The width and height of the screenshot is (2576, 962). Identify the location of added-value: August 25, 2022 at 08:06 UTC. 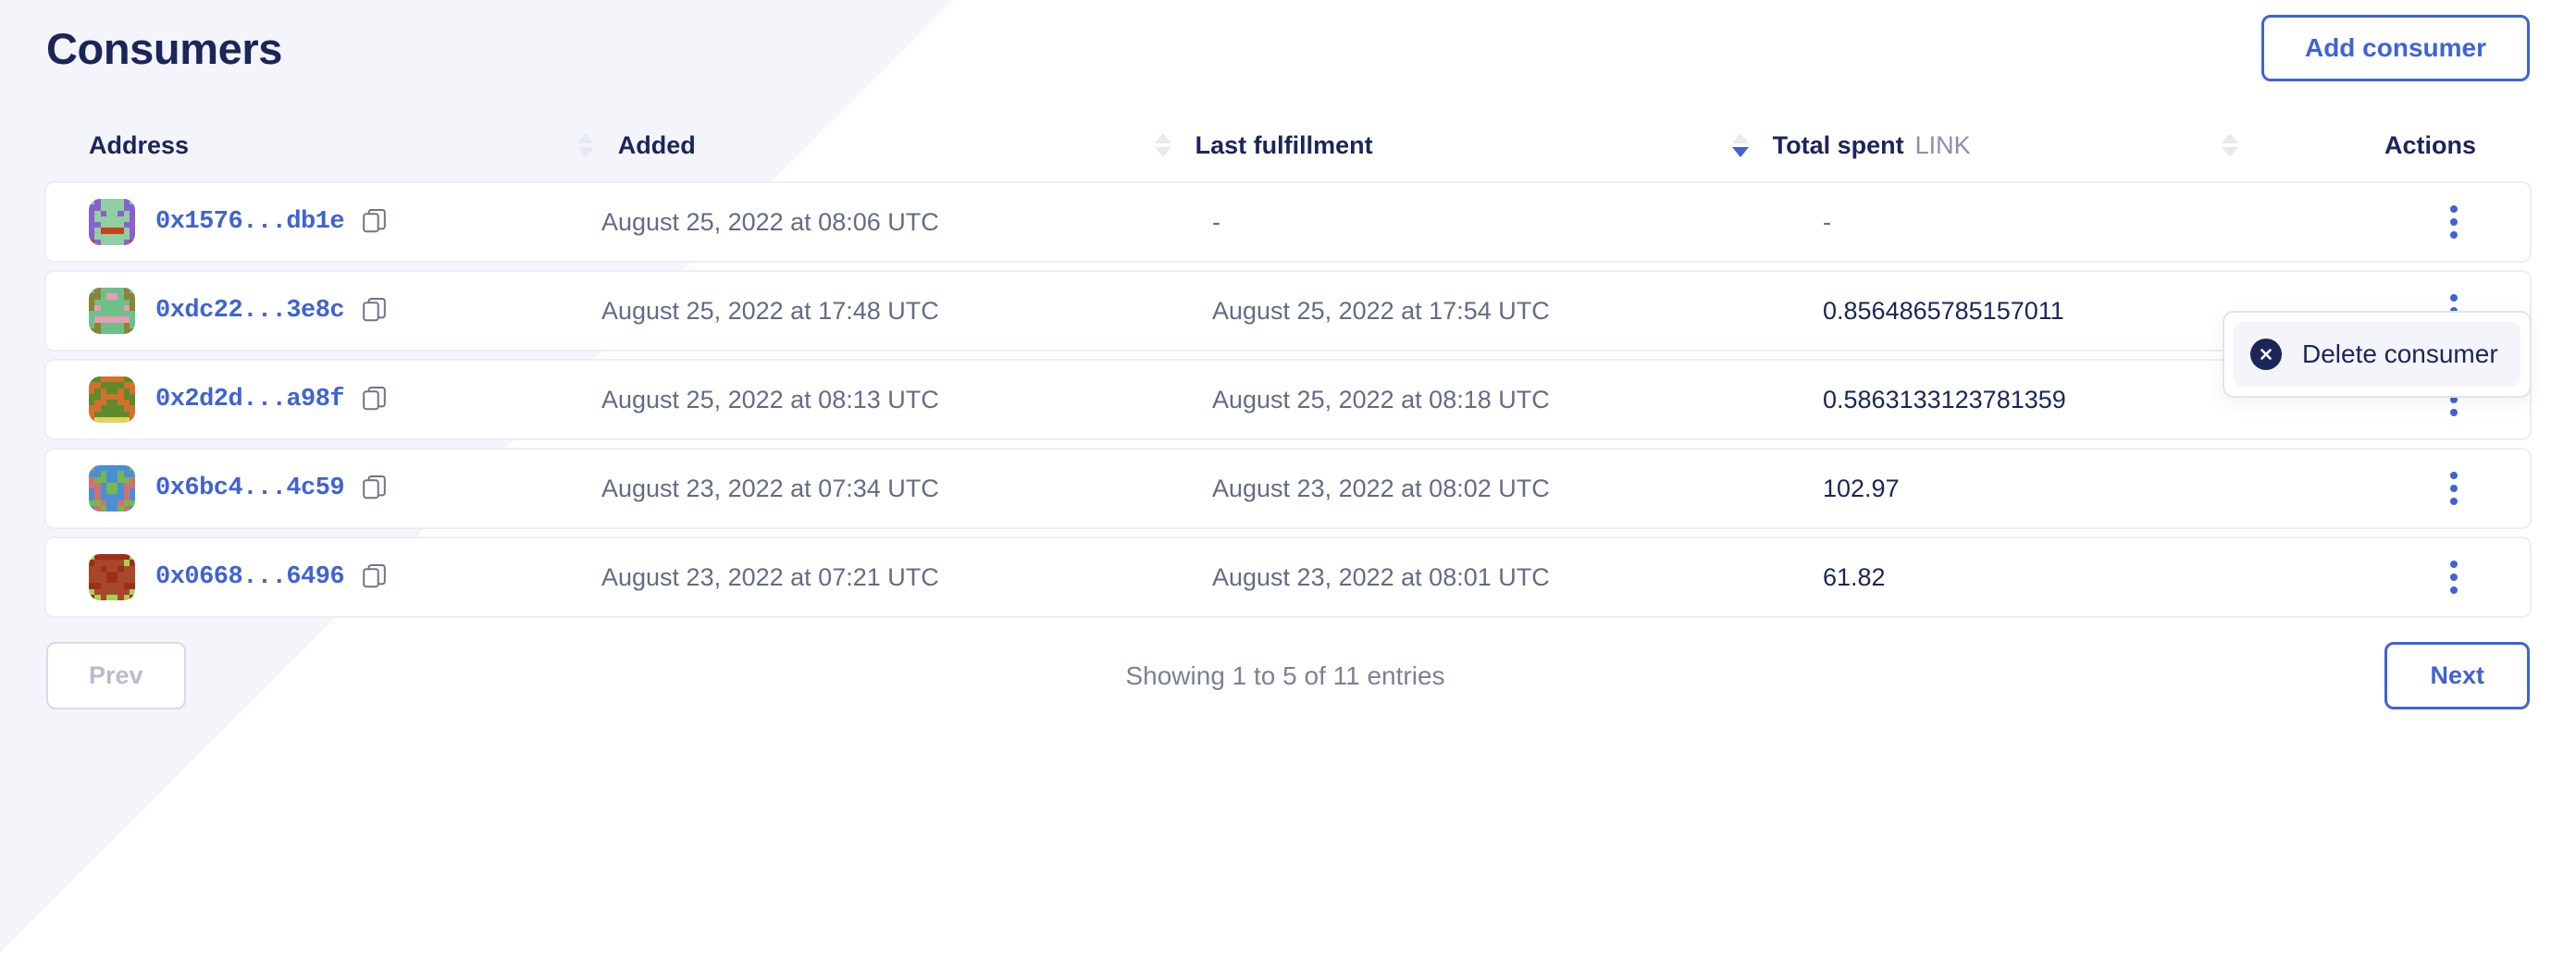
(770, 222).